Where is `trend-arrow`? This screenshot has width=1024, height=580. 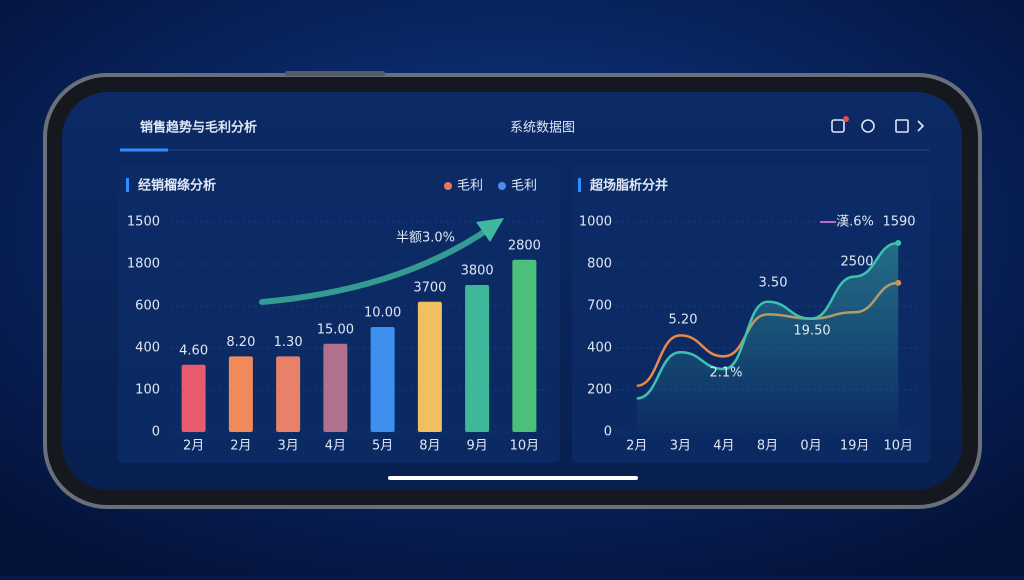
trend-arrow is located at coordinates (376, 265).